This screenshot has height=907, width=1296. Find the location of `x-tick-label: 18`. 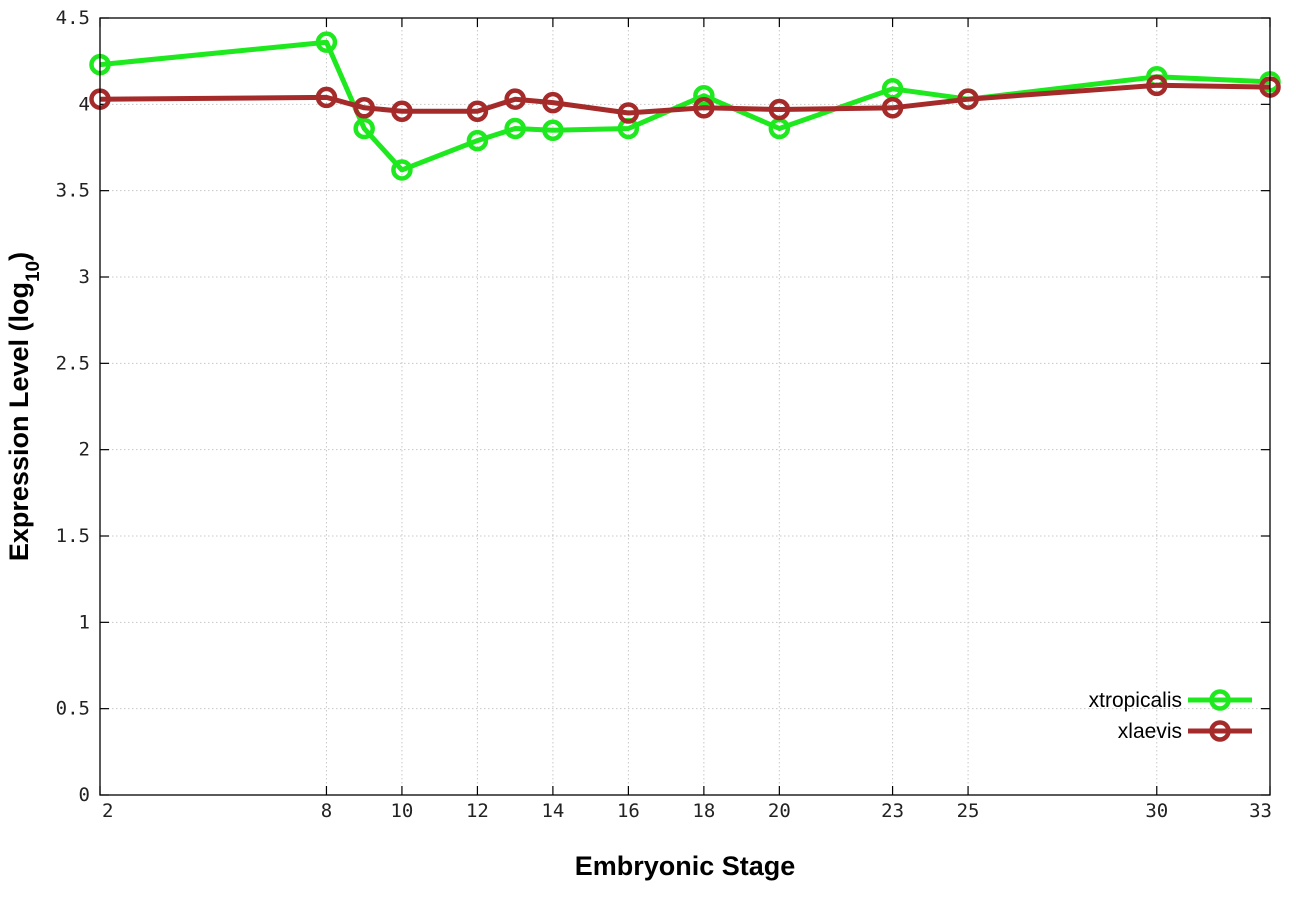

x-tick-label: 18 is located at coordinates (703, 811).